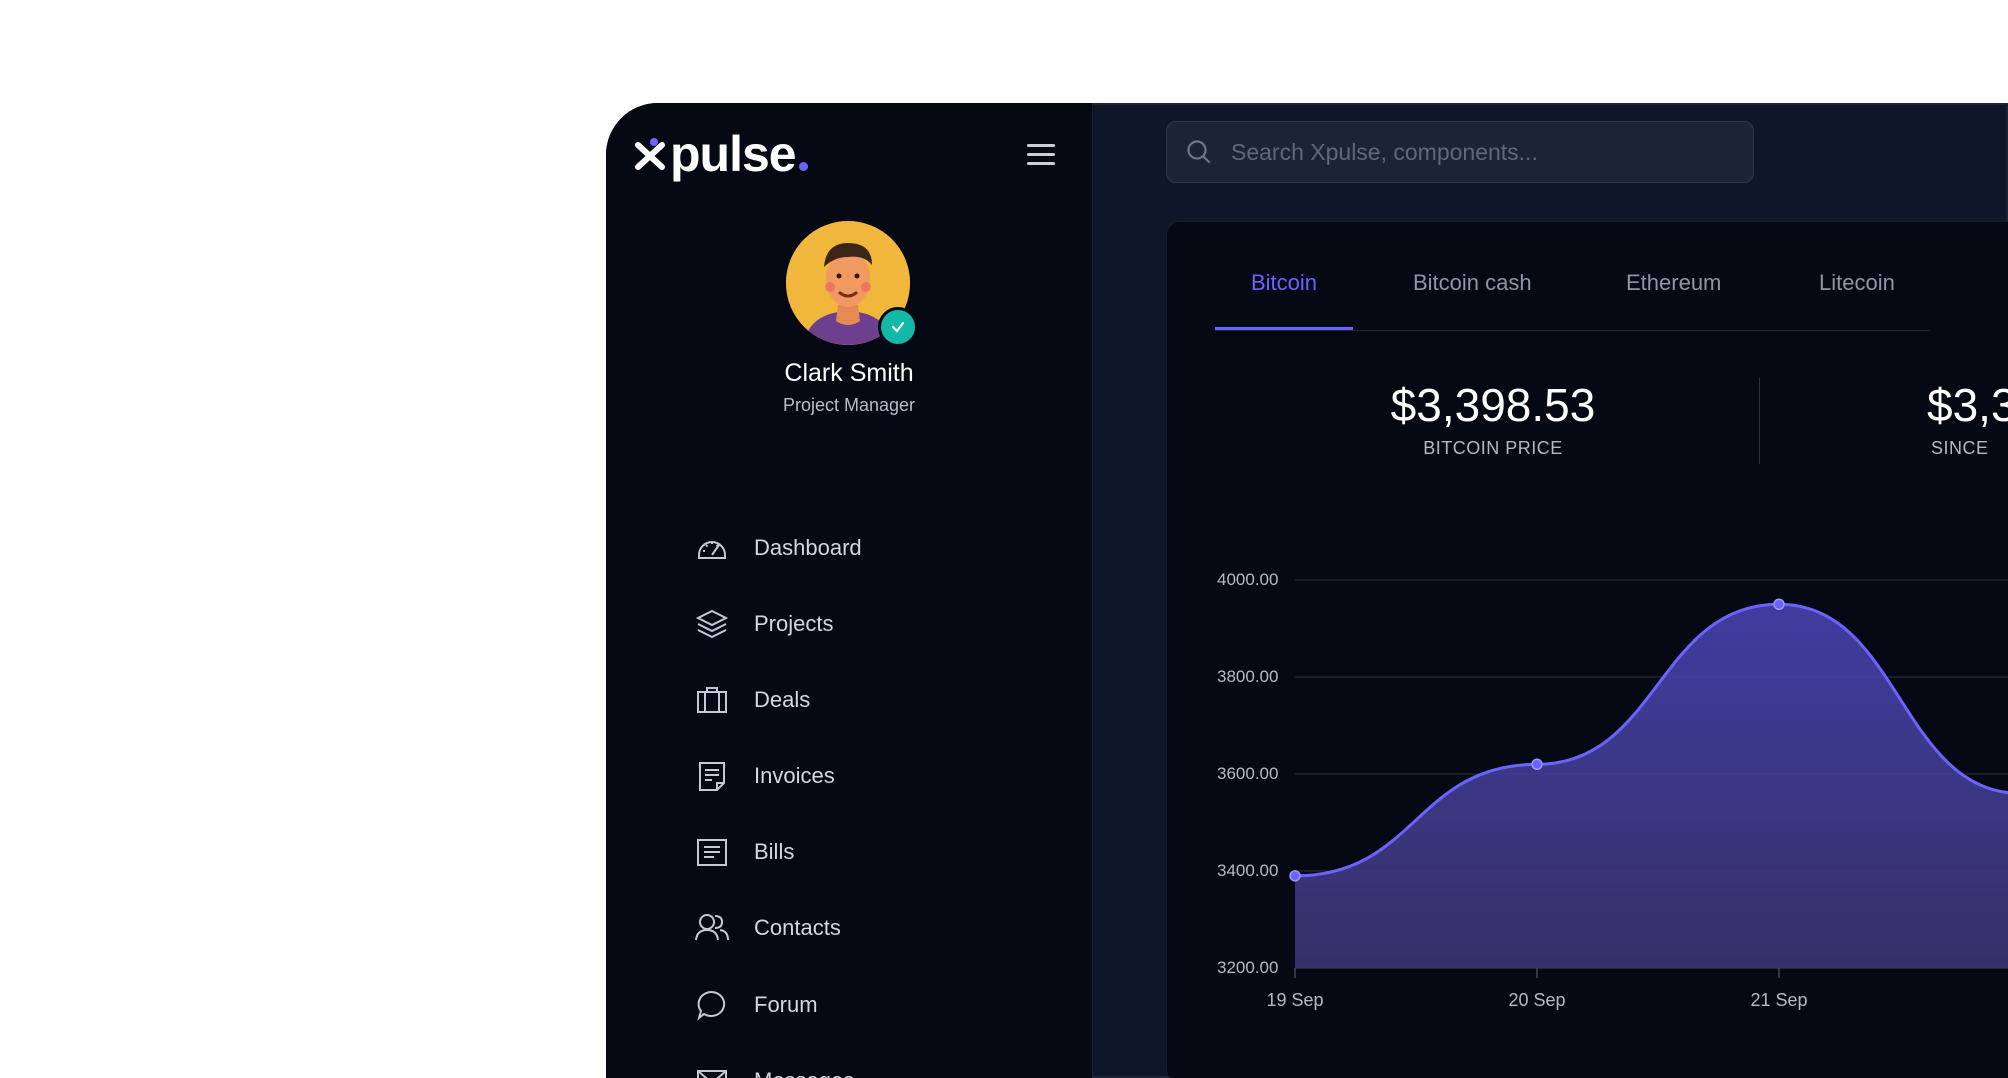 Image resolution: width=2008 pixels, height=1078 pixels. I want to click on stat-value: $3,398.53, so click(1493, 405).